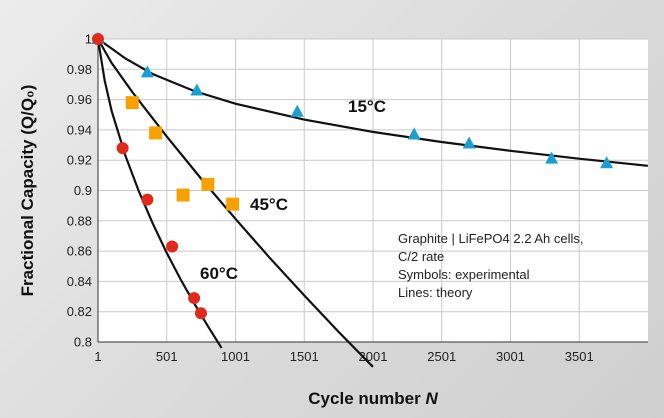 The image size is (664, 418). What do you see at coordinates (464, 274) in the screenshot?
I see `annotation-line: Symbols: experimental` at bounding box center [464, 274].